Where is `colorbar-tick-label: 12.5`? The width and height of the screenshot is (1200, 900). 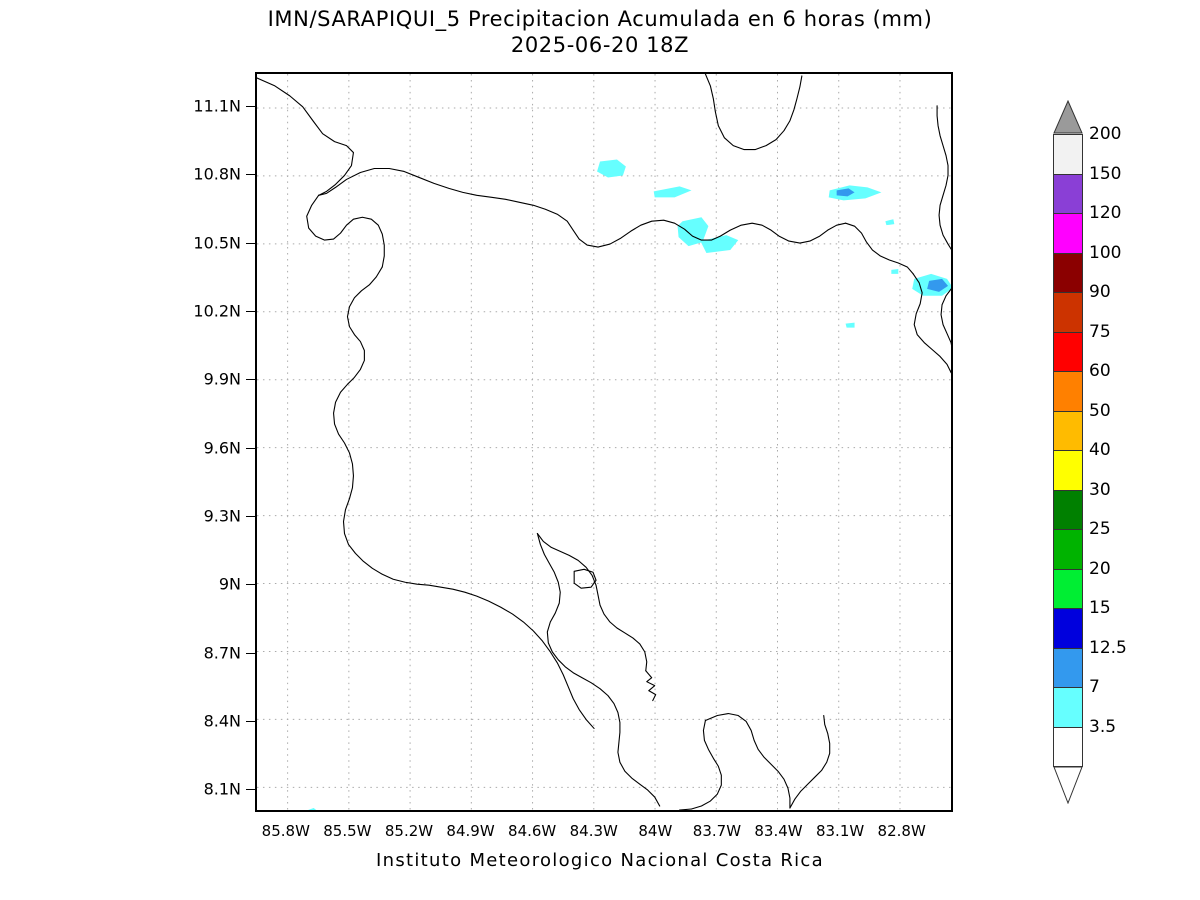 colorbar-tick-label: 12.5 is located at coordinates (1108, 647).